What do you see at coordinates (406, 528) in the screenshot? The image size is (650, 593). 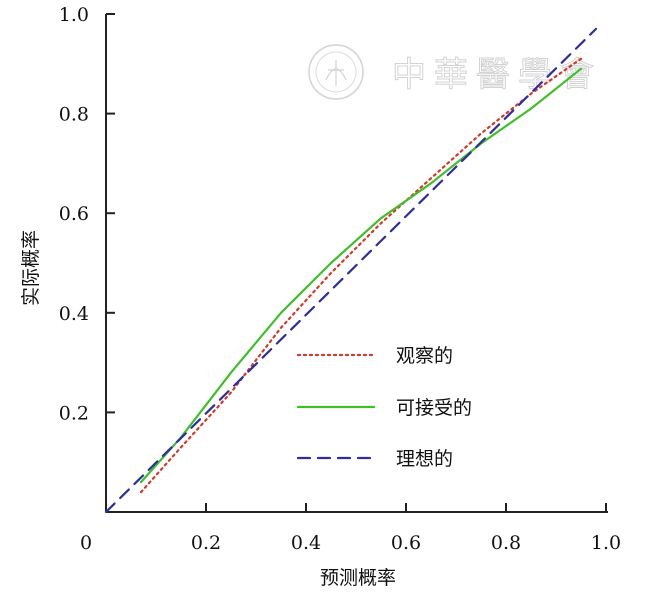 I see `x-axis-ticks: 0.2 0.4 0.6 0.8 1.0` at bounding box center [406, 528].